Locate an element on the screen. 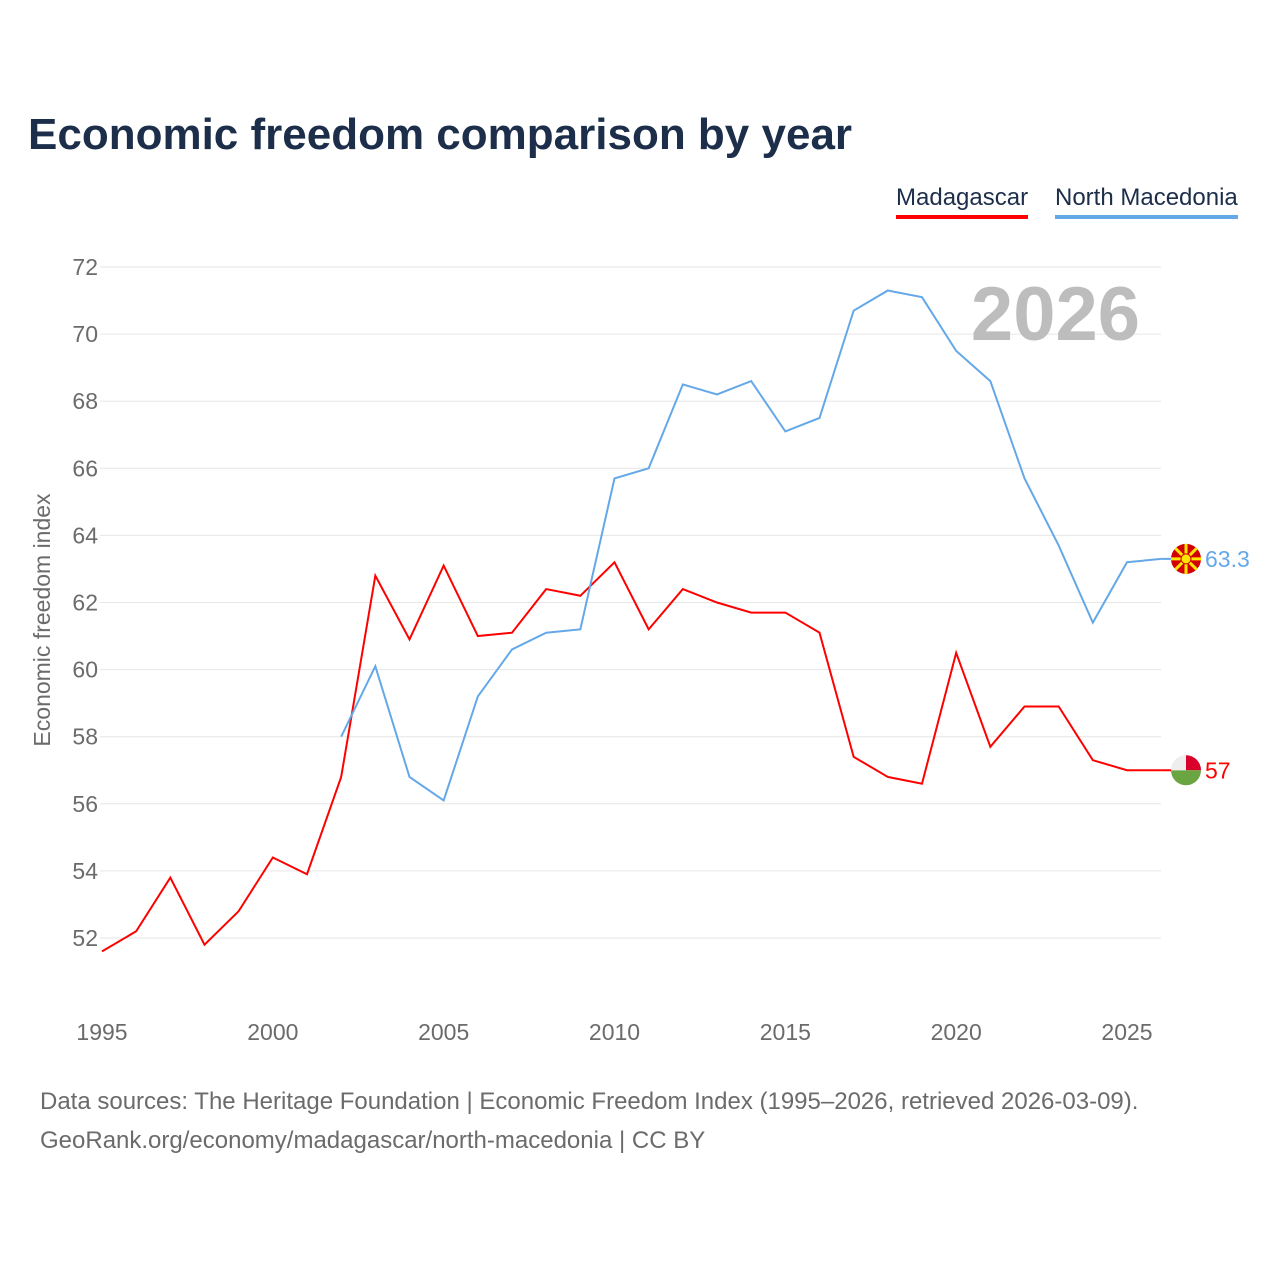 This screenshot has height=1280, width=1280. x-tick-label: 1995 is located at coordinates (101, 1032).